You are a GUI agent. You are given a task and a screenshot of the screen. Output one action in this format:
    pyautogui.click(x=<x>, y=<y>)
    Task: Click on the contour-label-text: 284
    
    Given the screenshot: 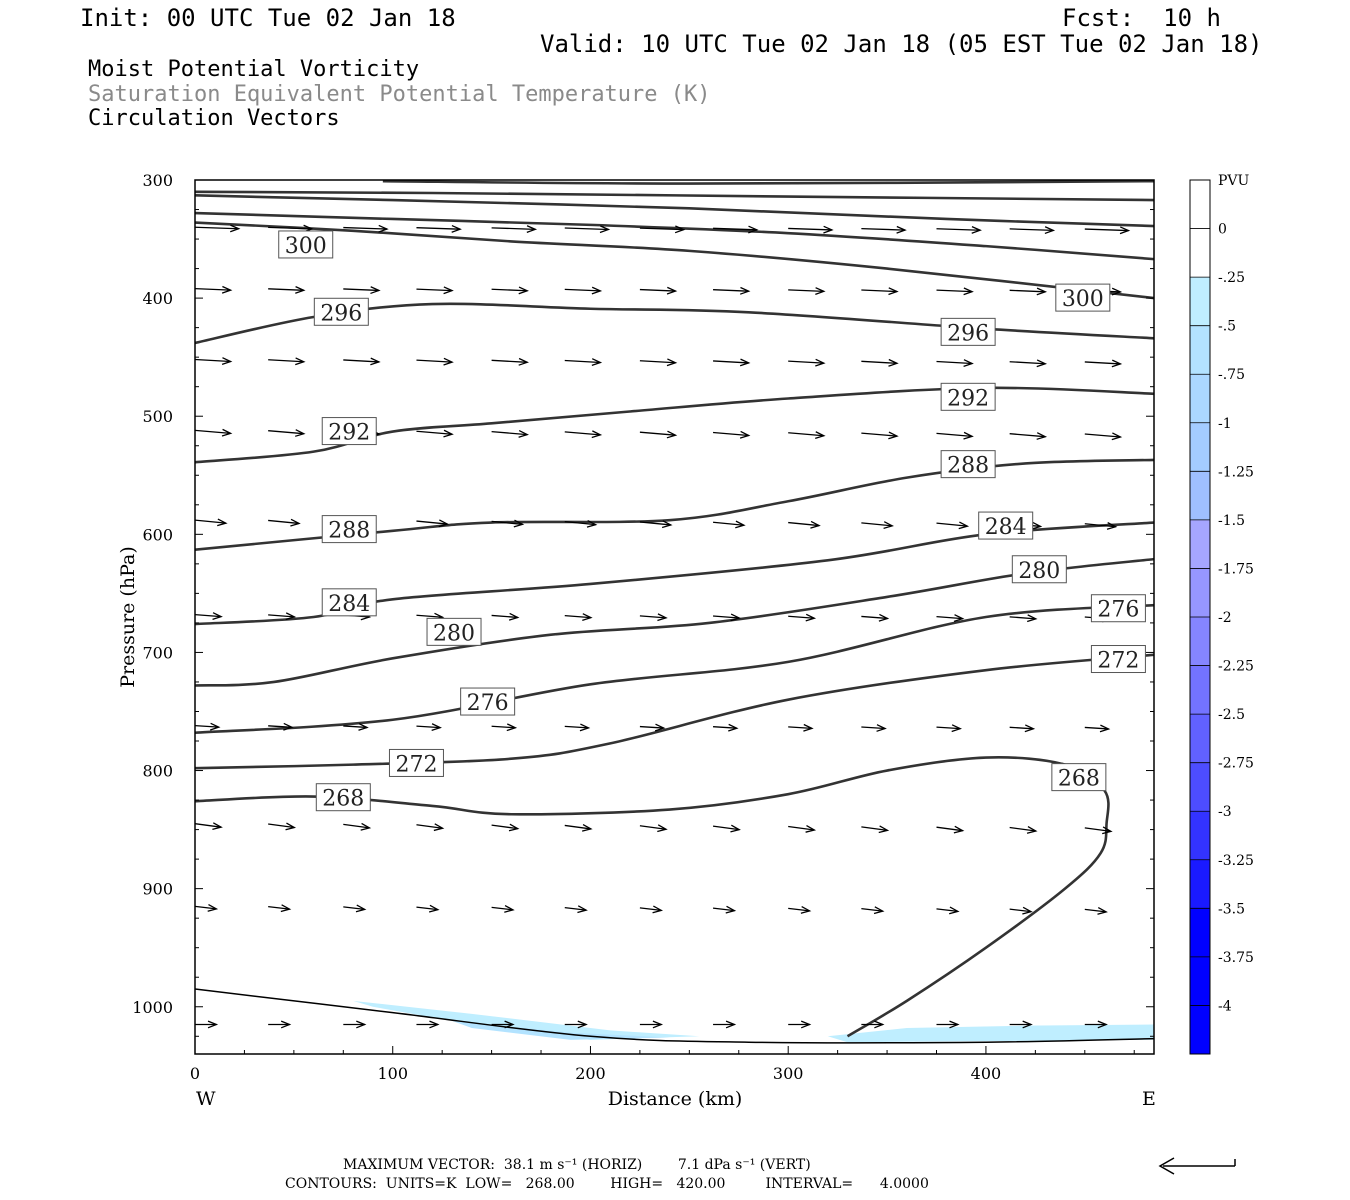 What is the action you would take?
    pyautogui.click(x=349, y=604)
    